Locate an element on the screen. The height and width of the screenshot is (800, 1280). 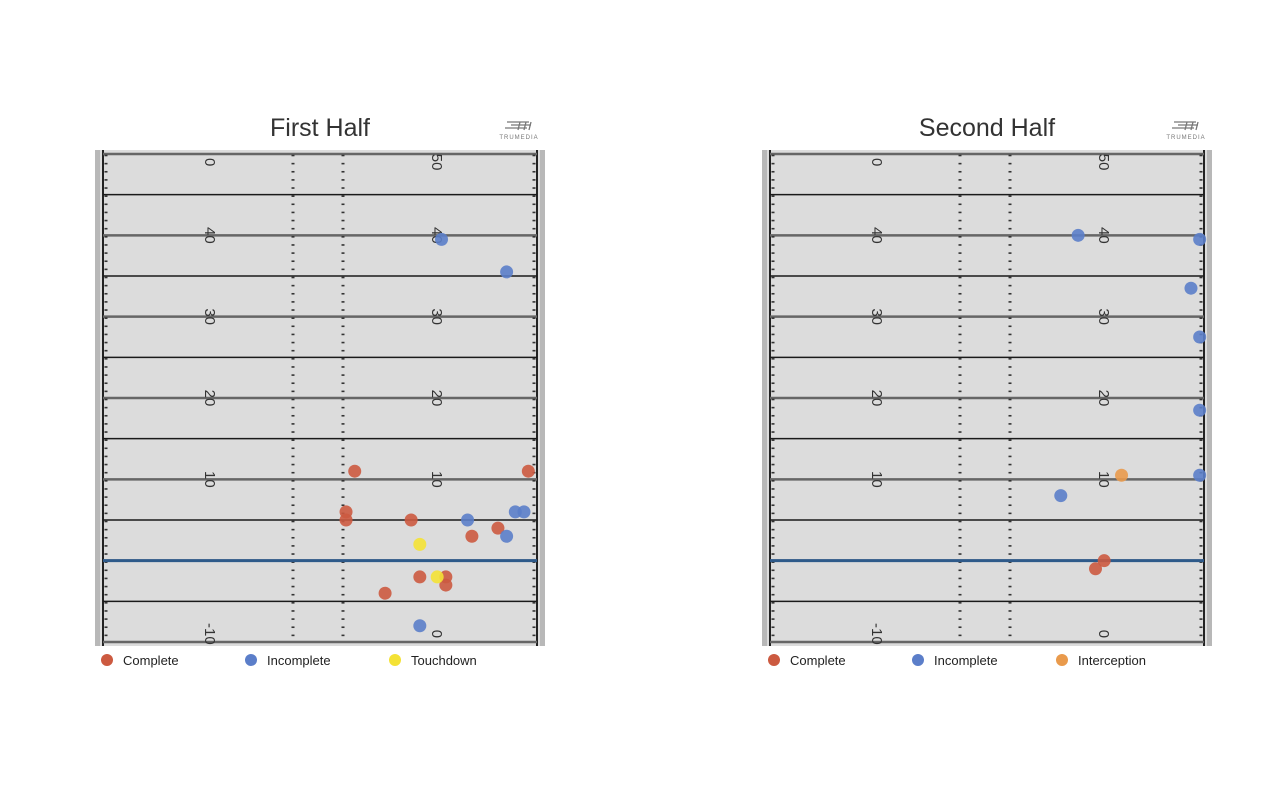
legend-label: Interception is located at coordinates (1112, 660).